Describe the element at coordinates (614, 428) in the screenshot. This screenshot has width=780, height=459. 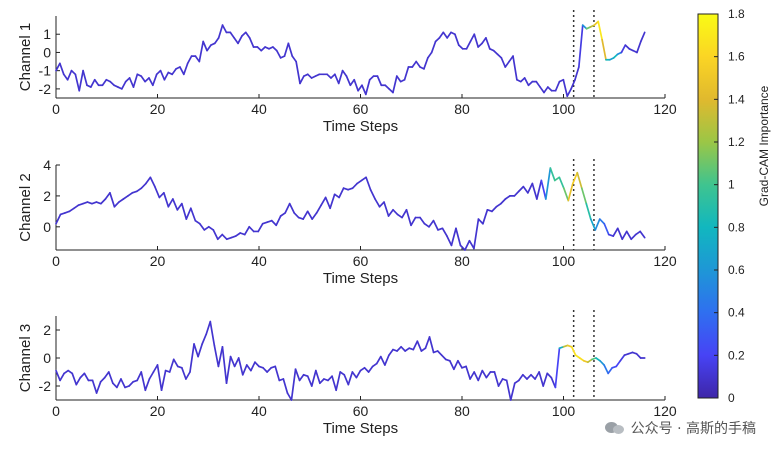
I see `wechat-icon` at that location.